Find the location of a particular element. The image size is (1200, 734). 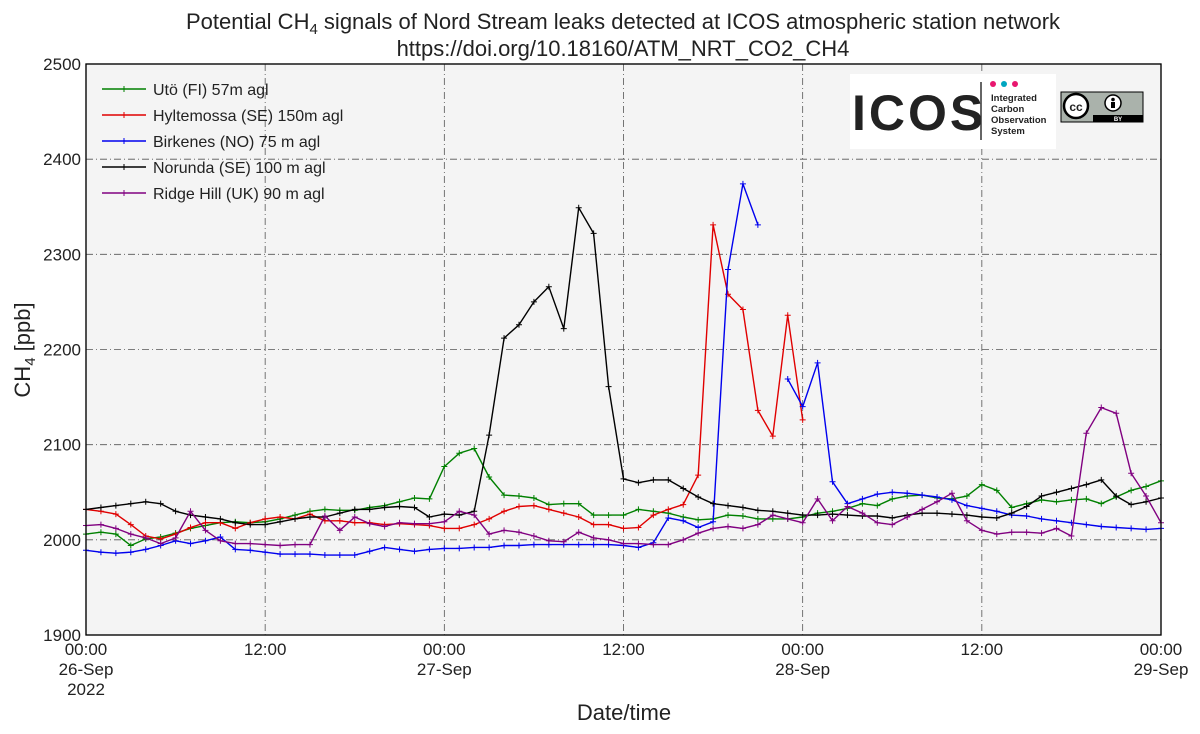

x-tick-label: 2022 is located at coordinates (86, 689).